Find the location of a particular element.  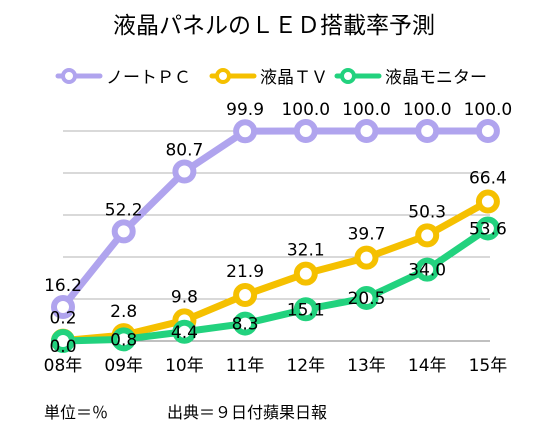

data-label: 9.8 is located at coordinates (184, 297).